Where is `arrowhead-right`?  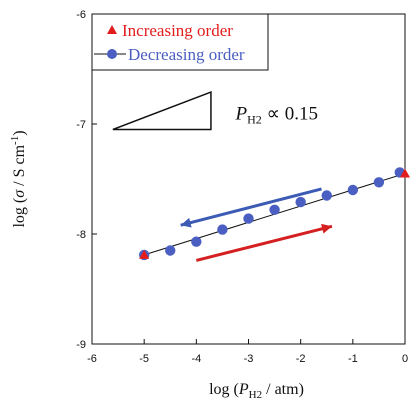
arrowhead-right is located at coordinates (326, 228).